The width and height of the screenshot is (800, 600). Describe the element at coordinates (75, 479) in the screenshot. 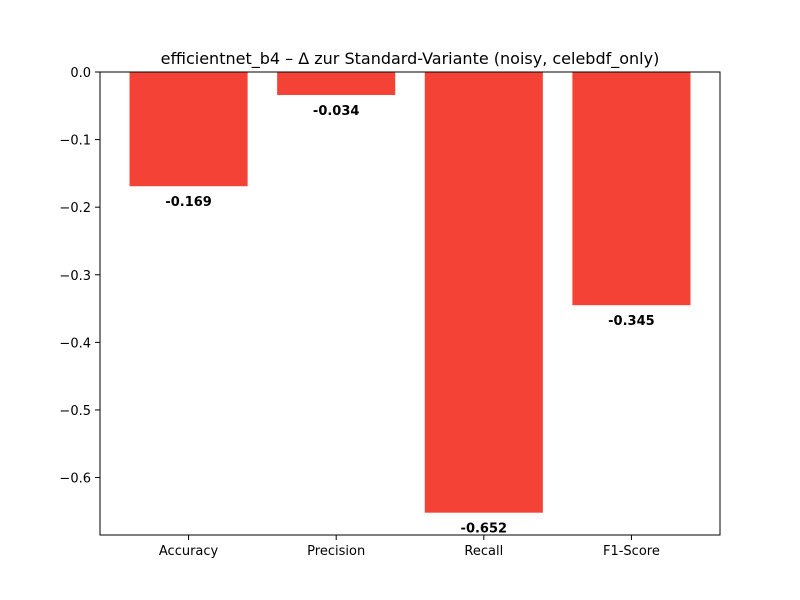

I see `y-tick-label: −0.6` at that location.